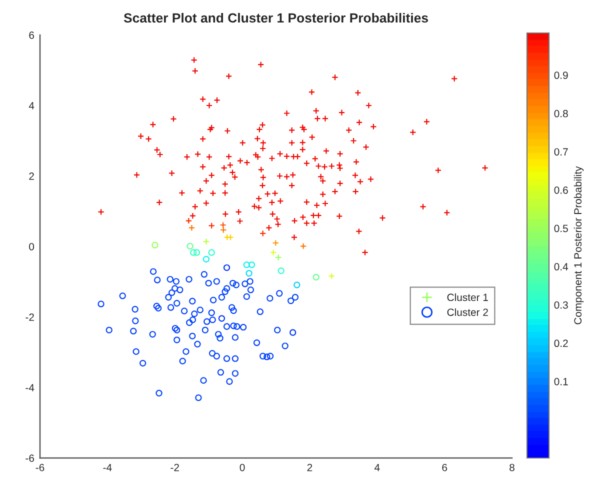  What do you see at coordinates (107, 468) in the screenshot?
I see `x-tick-label: -4` at bounding box center [107, 468].